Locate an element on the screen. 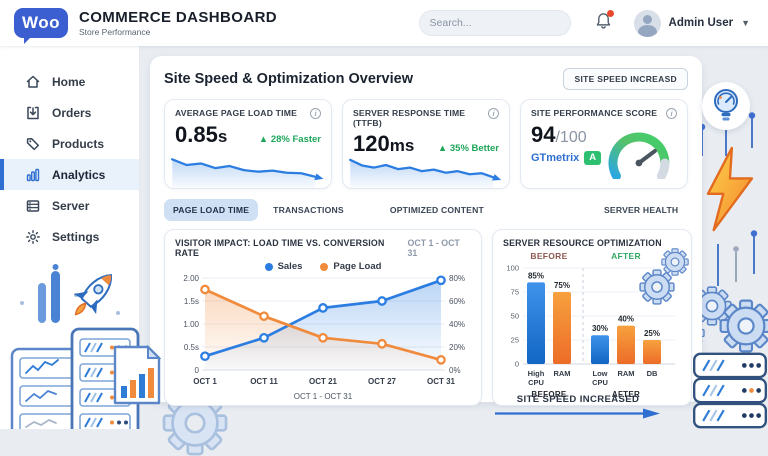 The width and height of the screenshot is (768, 456). tab-page-load-time: PAGE LOAD TIME is located at coordinates (211, 210).